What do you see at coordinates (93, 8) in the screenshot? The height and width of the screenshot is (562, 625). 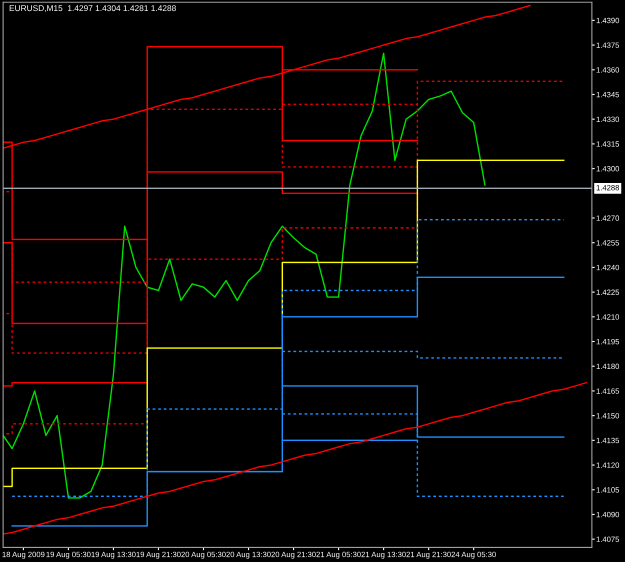 I see `chart-title: EURUSD,M15 1.4297 1.4304 1.4281 1.4288` at bounding box center [93, 8].